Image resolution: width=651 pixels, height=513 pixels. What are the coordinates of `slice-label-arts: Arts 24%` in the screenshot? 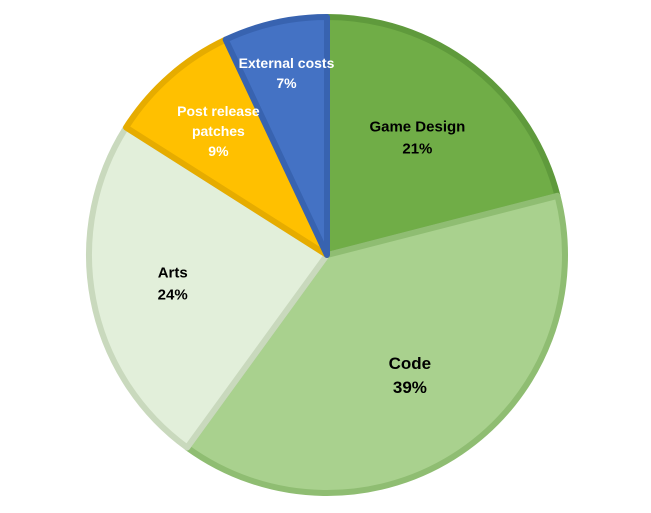 It's located at (173, 283).